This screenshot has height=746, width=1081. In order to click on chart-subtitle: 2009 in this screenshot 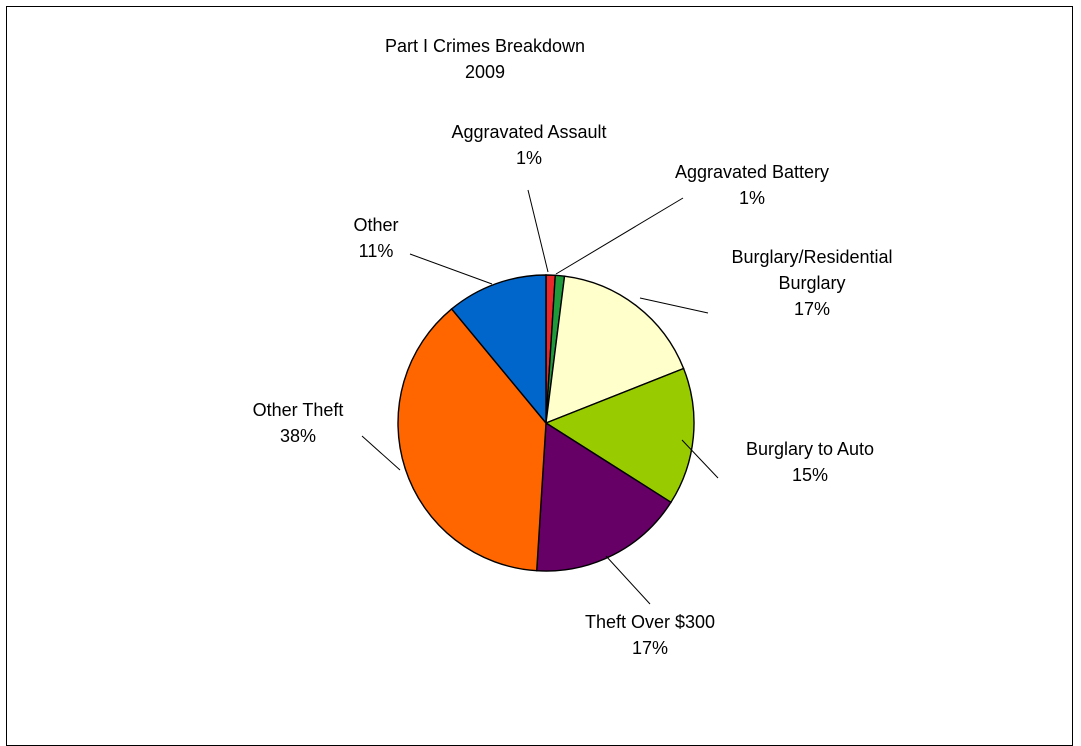, I will do `click(485, 72)`.